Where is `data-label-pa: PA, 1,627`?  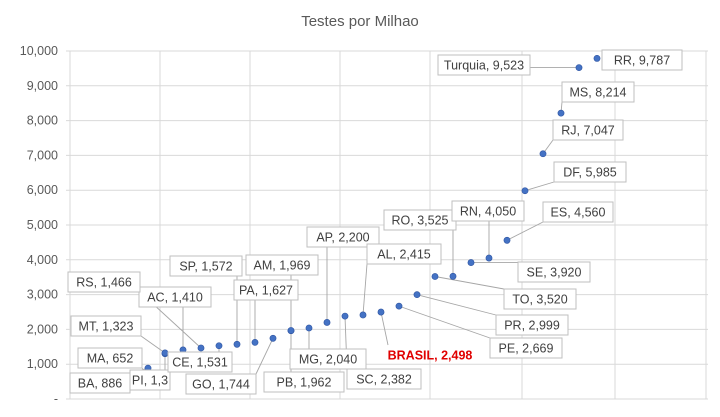 data-label-pa: PA, 1,627 is located at coordinates (266, 290).